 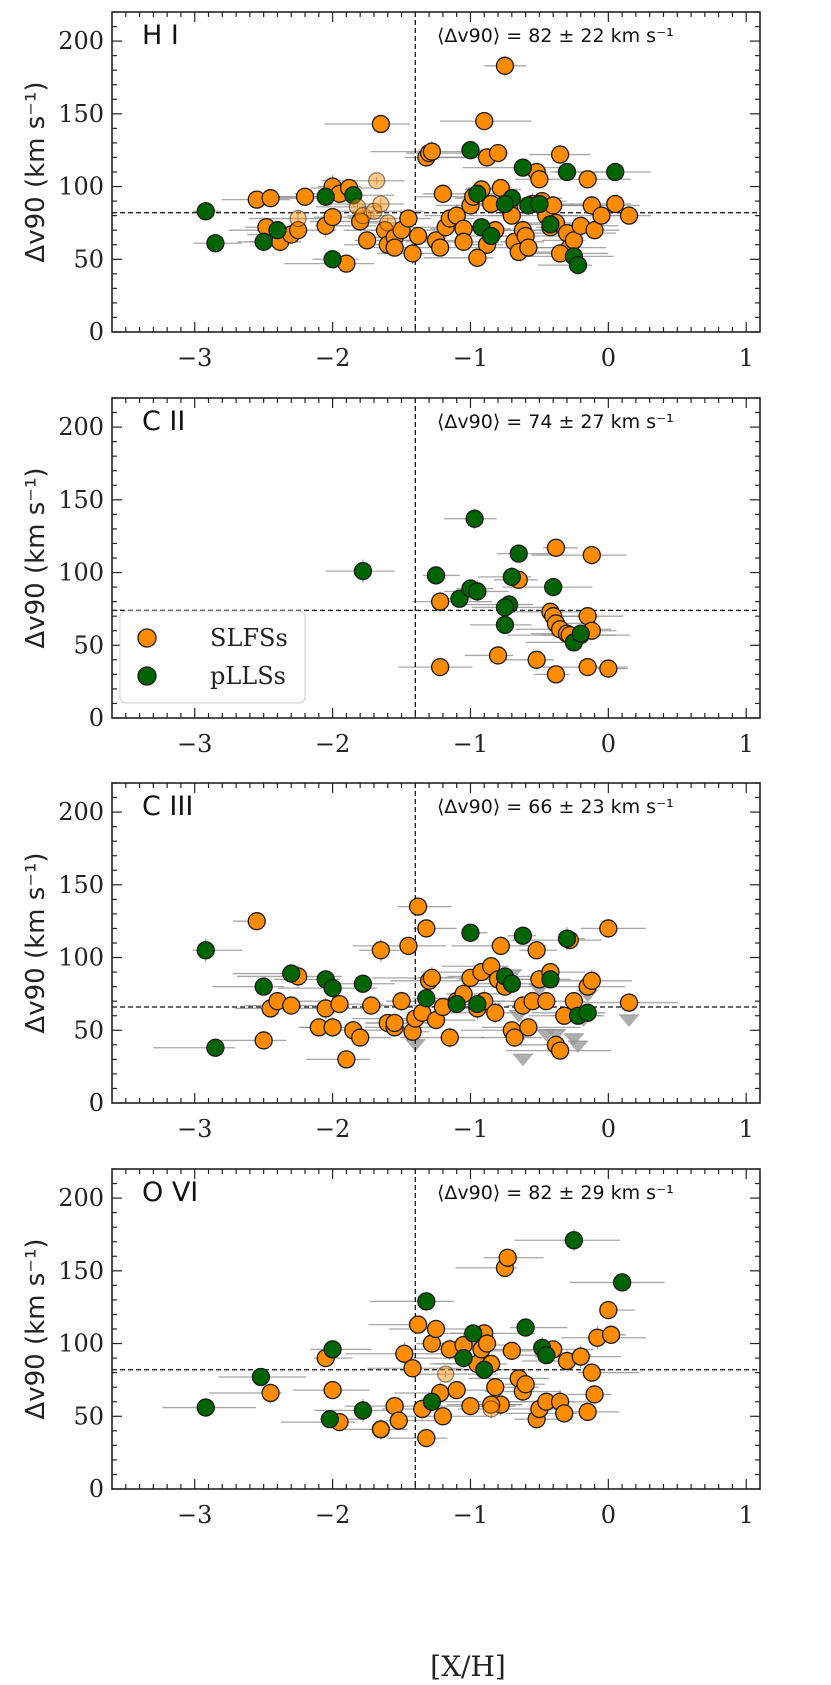 I want to click on x-axis-label: [X/H], so click(x=468, y=1666).